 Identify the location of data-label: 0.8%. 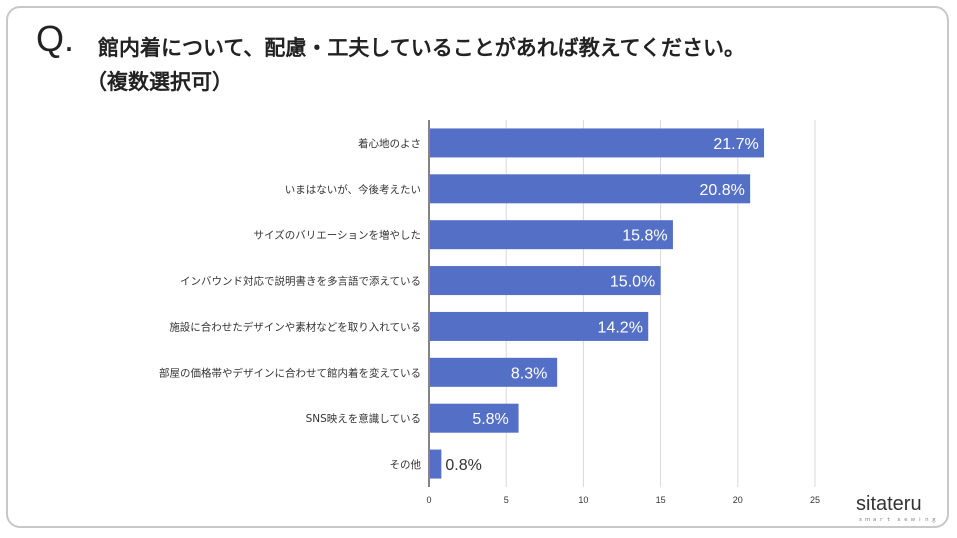
(463, 465).